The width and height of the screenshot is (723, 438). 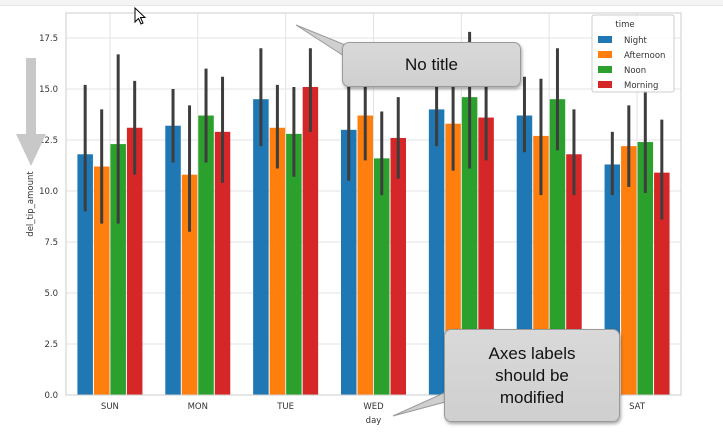 I want to click on y-tick-label: 5.0, so click(x=51, y=294).